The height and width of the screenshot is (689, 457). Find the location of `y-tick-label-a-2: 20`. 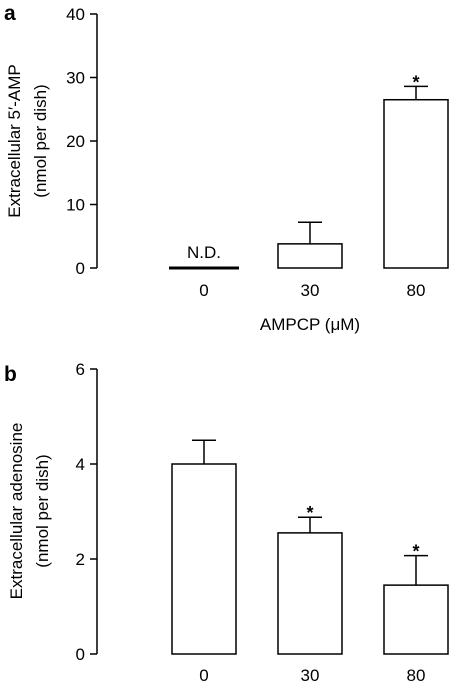

y-tick-label-a-2: 20 is located at coordinates (75, 141).